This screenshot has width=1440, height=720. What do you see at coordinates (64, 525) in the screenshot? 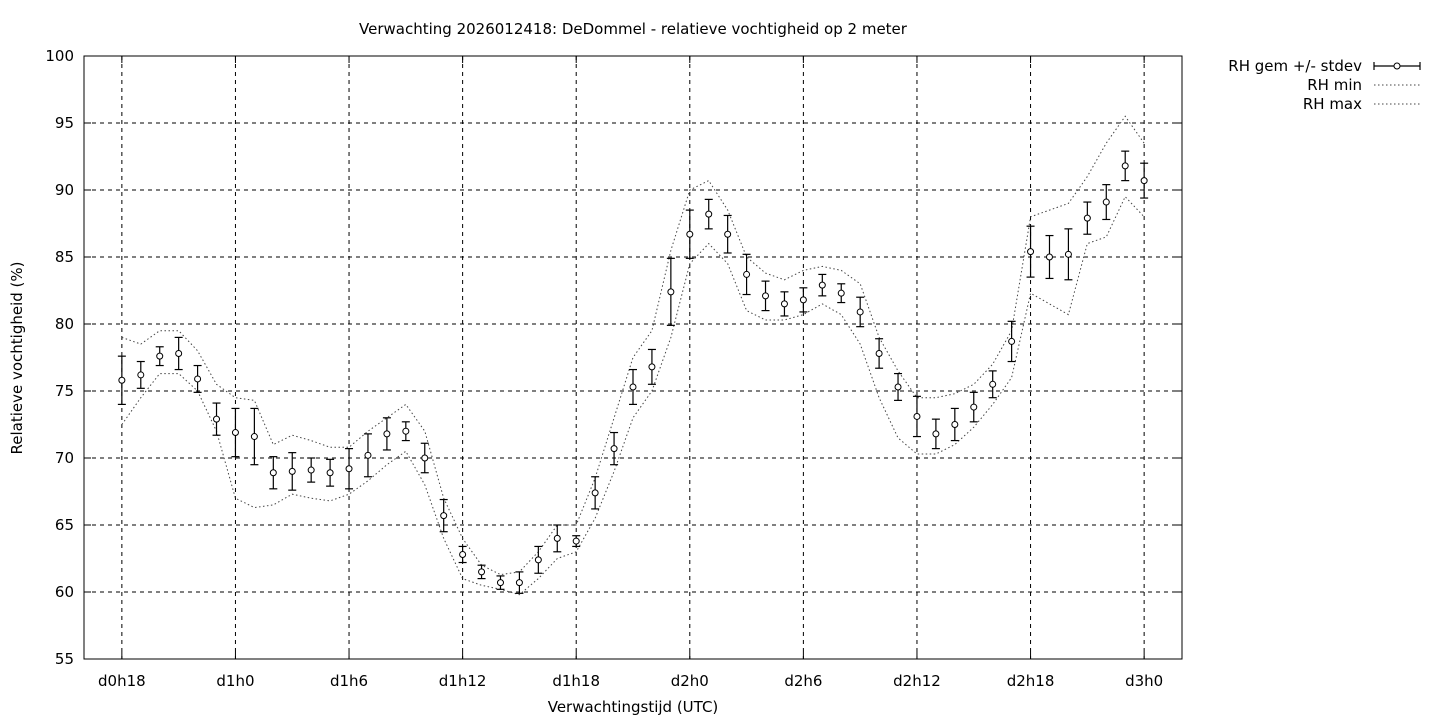
I see `y-tick-label: 65` at bounding box center [64, 525].